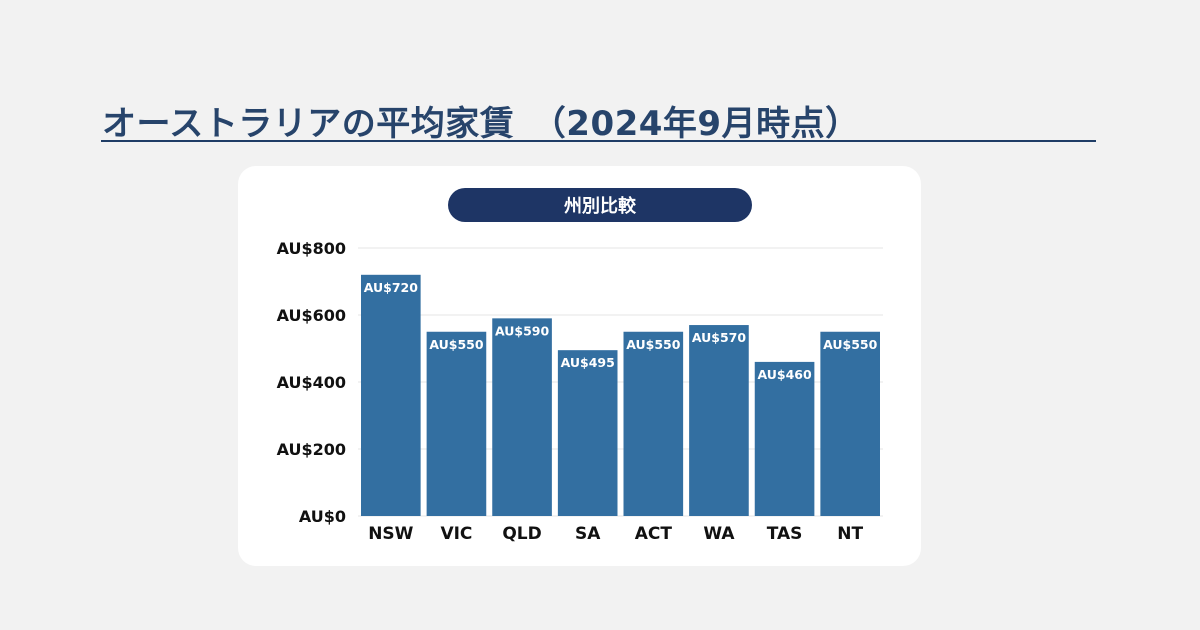  I want to click on y-axis-tick-labels: AU$0 AU$200 AU$400 AU$600 AU$800, so click(311, 382).